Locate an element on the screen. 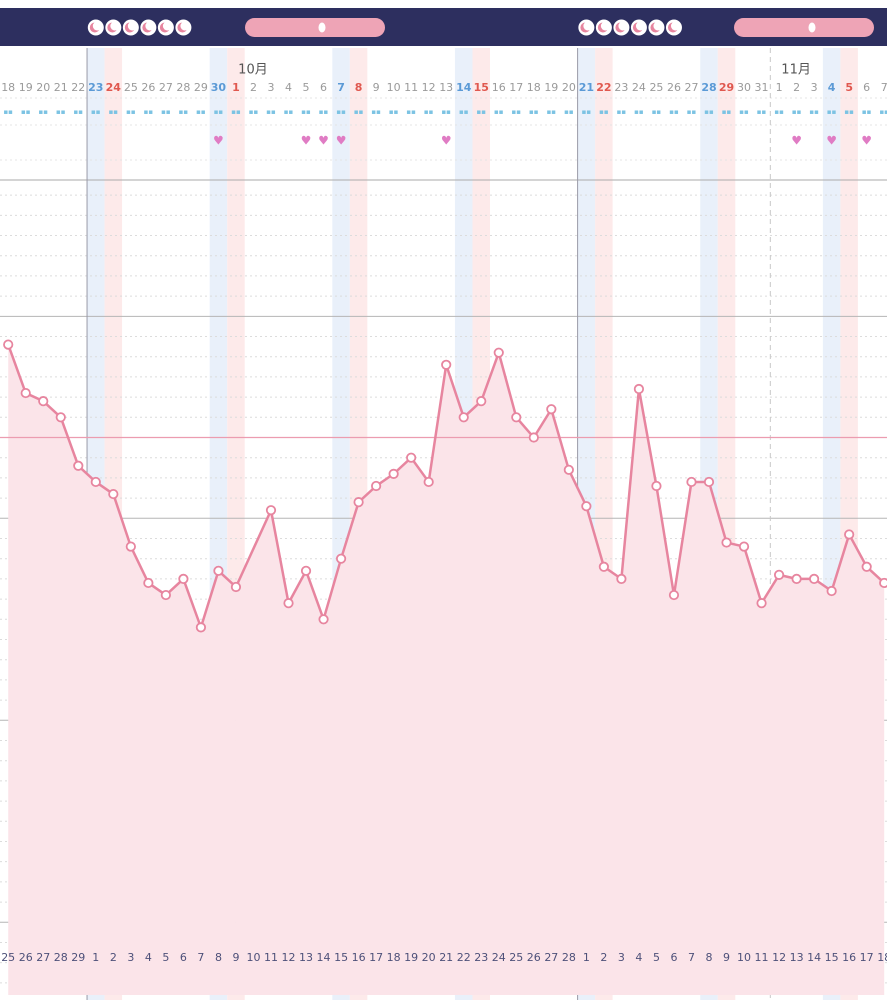 The height and width of the screenshot is (1000, 887). date-label: 11 is located at coordinates (411, 87).